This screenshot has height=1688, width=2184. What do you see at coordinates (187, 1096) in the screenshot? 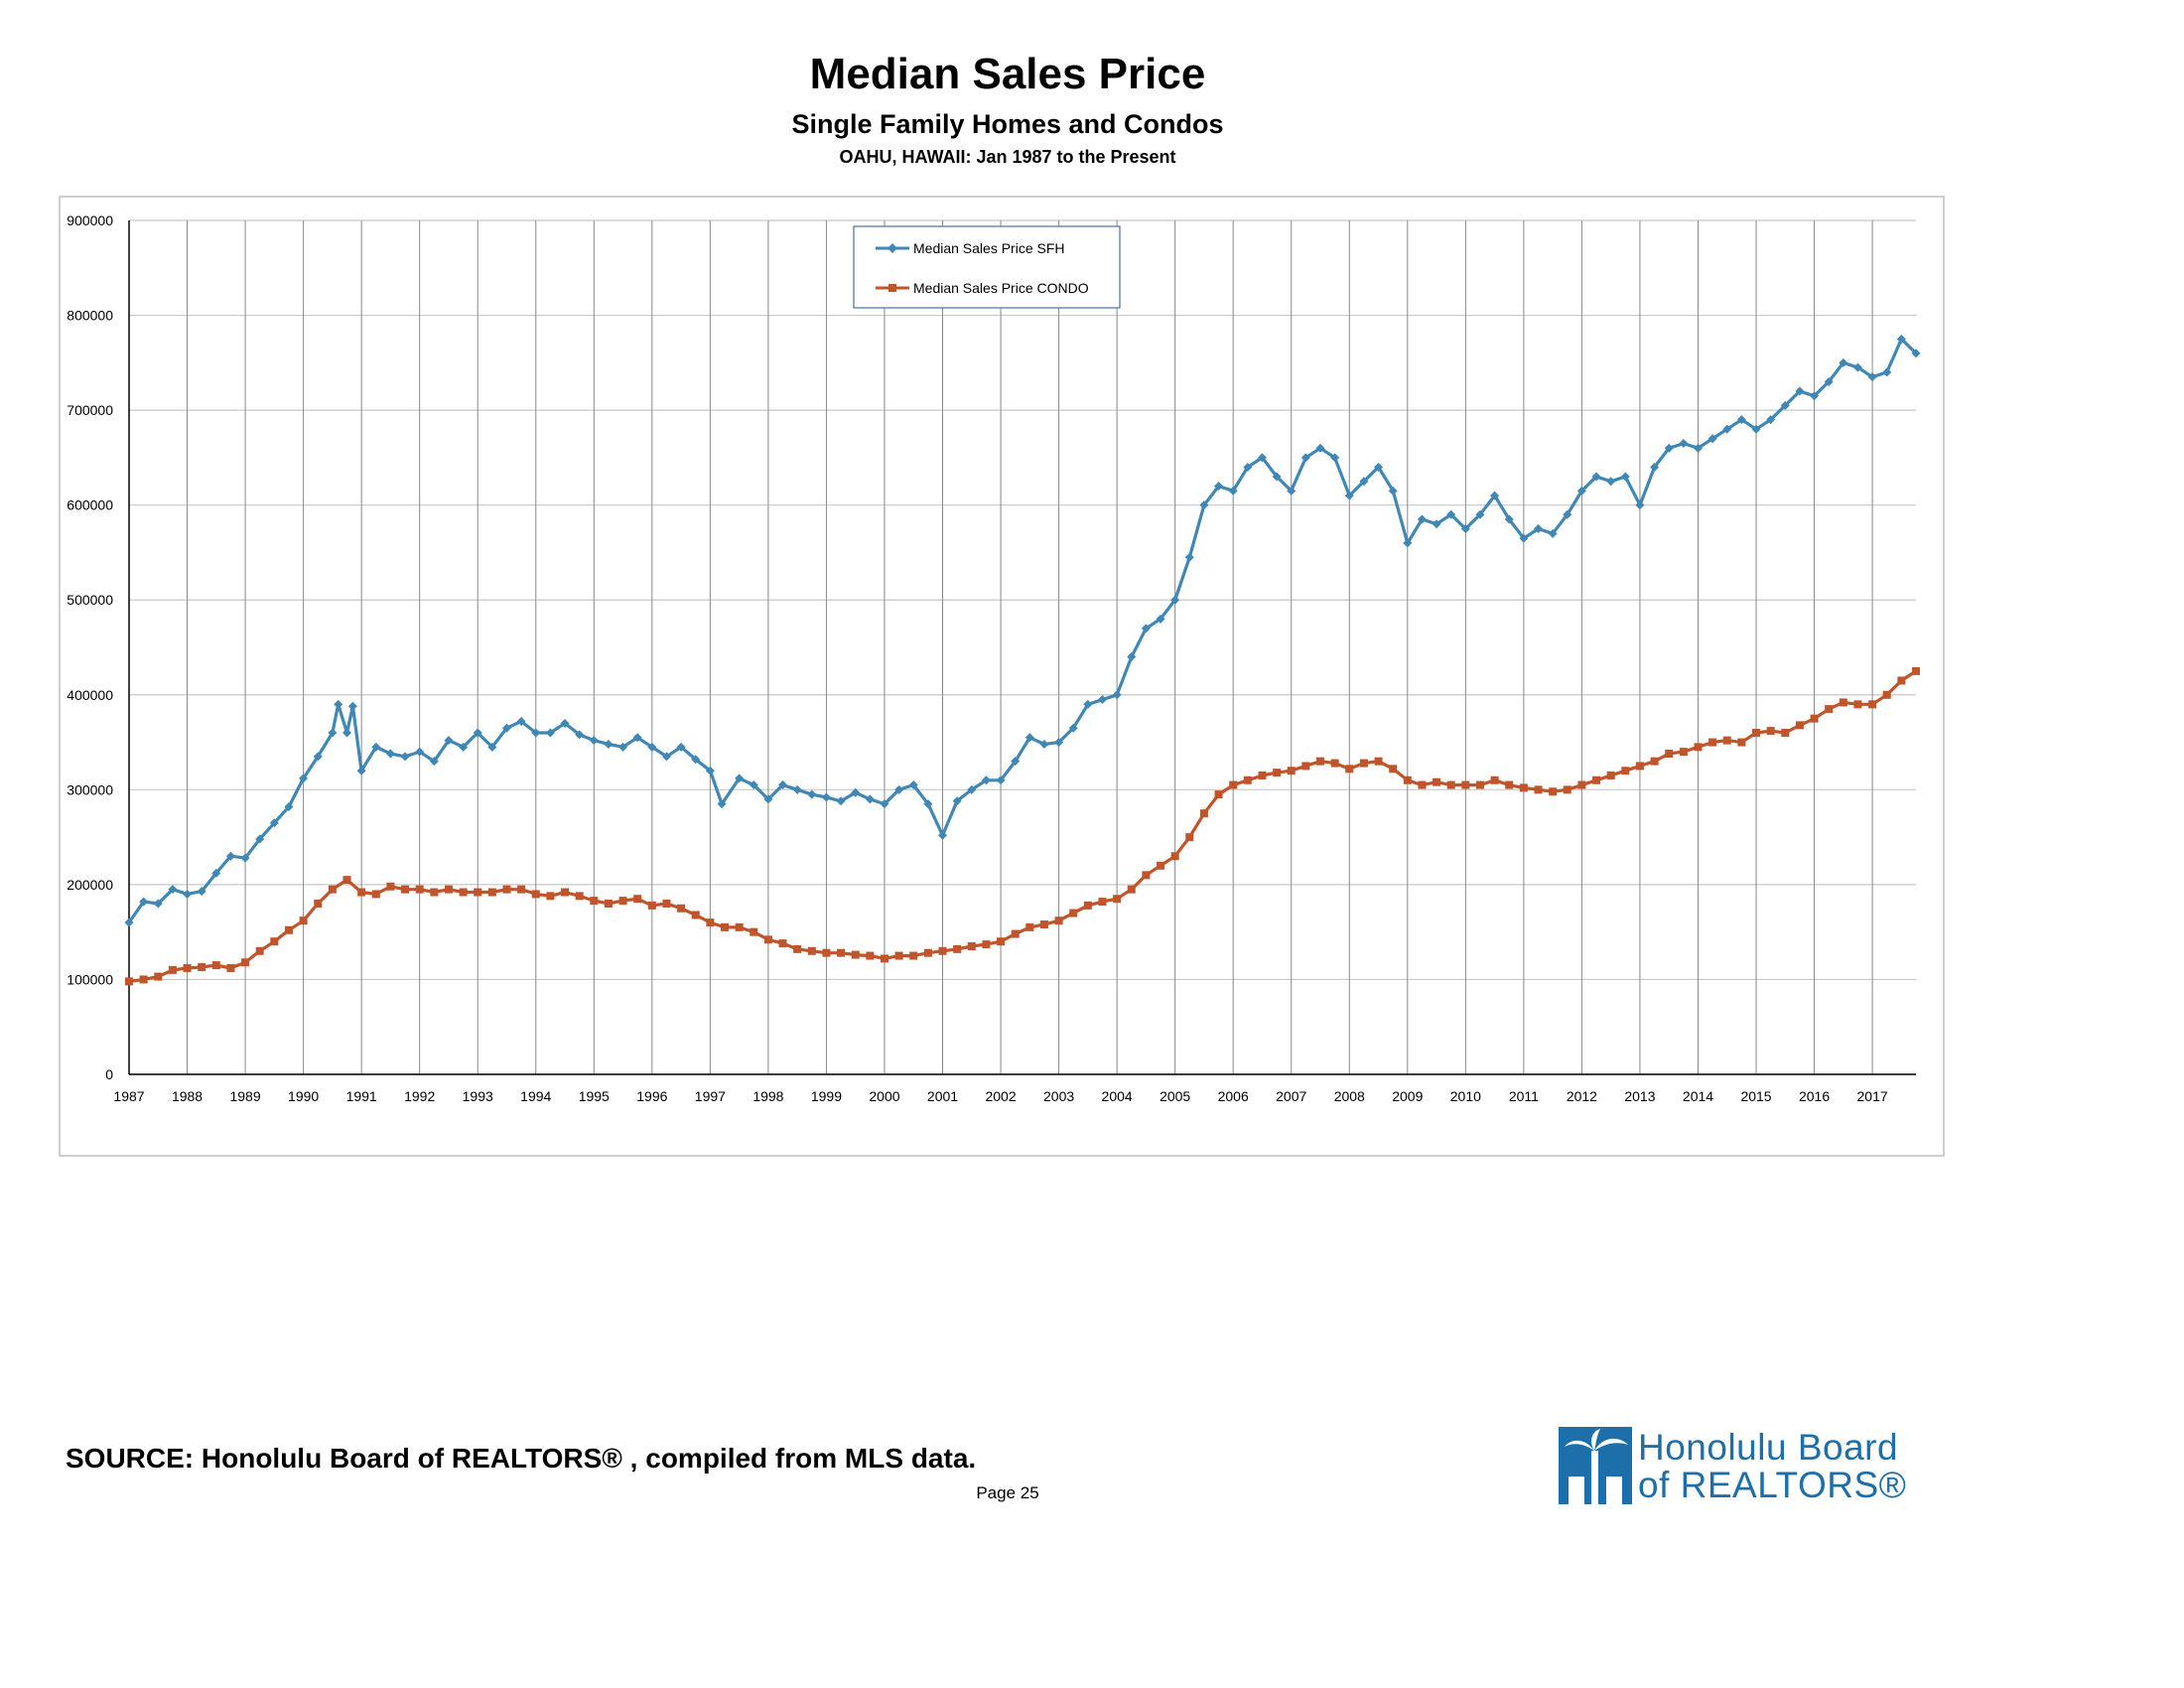
I see `x-tick-label: 1988` at bounding box center [187, 1096].